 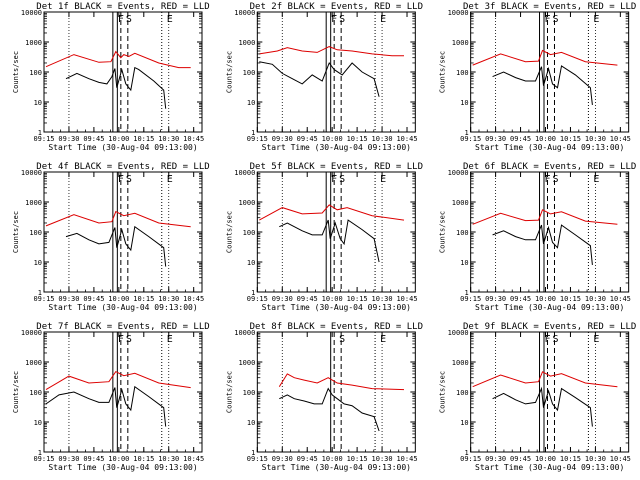 What do you see at coordinates (545, 379) in the screenshot?
I see `lld-series-line` at bounding box center [545, 379].